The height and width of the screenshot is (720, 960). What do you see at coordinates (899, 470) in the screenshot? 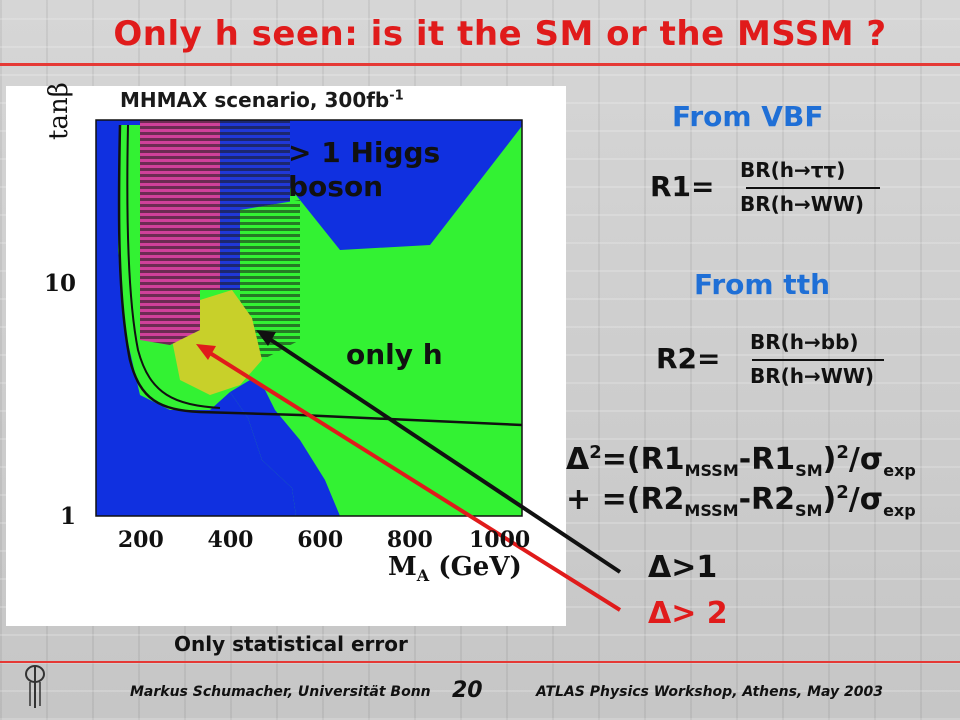
I see `eq1-exp: exp` at bounding box center [899, 470].